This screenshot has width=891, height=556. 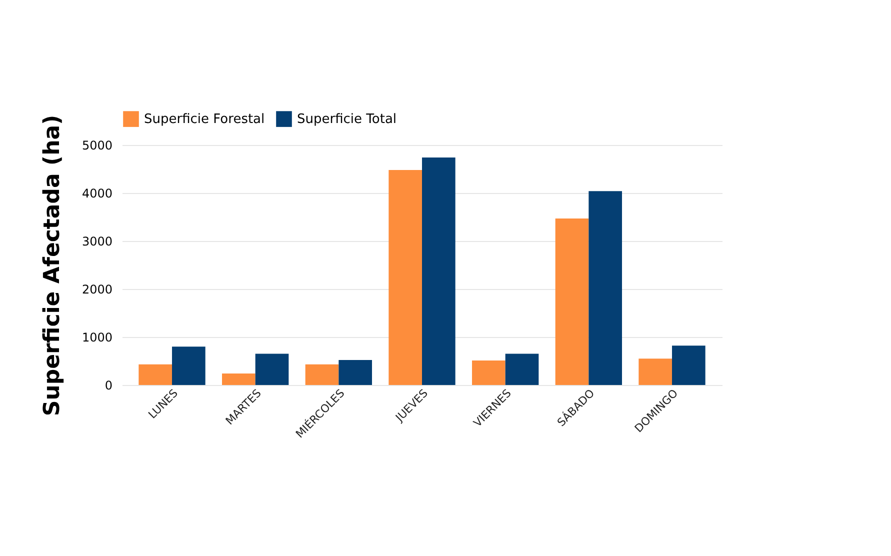 What do you see at coordinates (347, 120) in the screenshot?
I see `legend-label: Superficie Total` at bounding box center [347, 120].